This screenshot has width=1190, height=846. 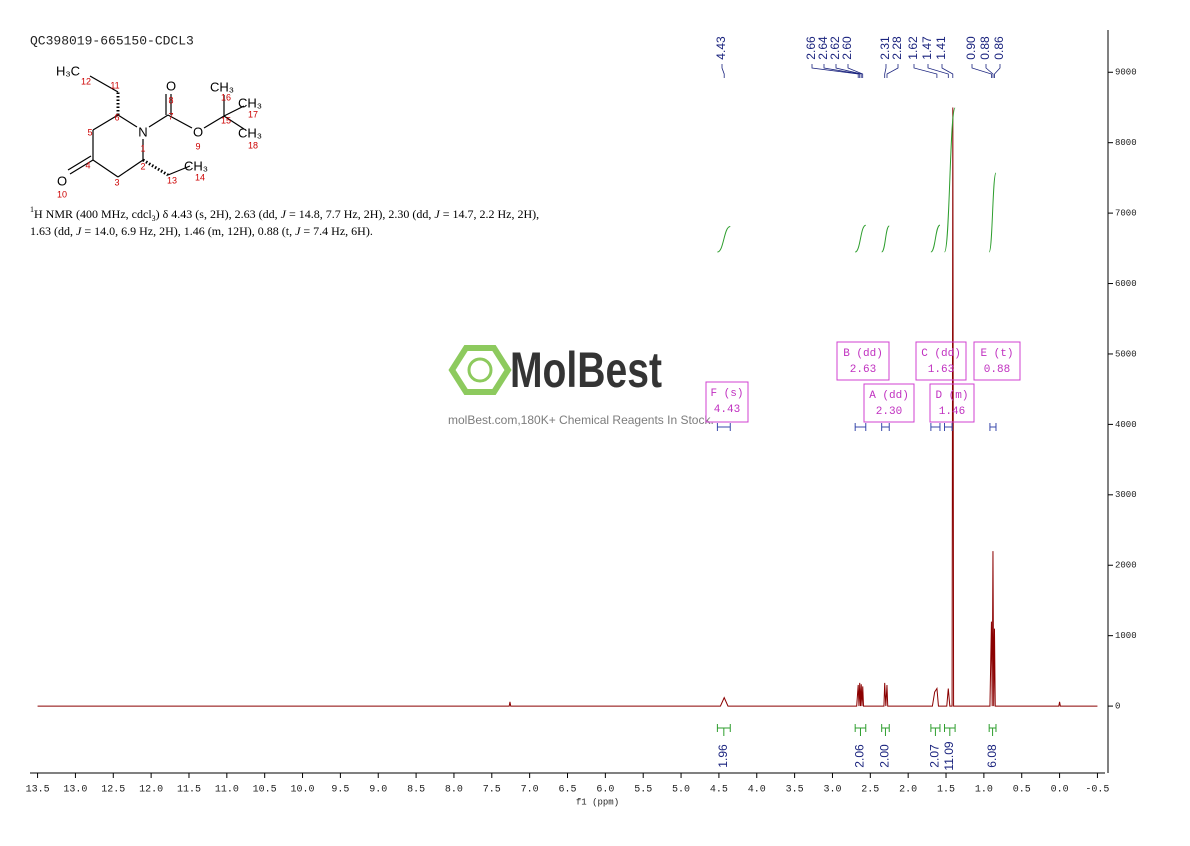 What do you see at coordinates (870, 790) in the screenshot?
I see `x-tick-label: 2.5` at bounding box center [870, 790].